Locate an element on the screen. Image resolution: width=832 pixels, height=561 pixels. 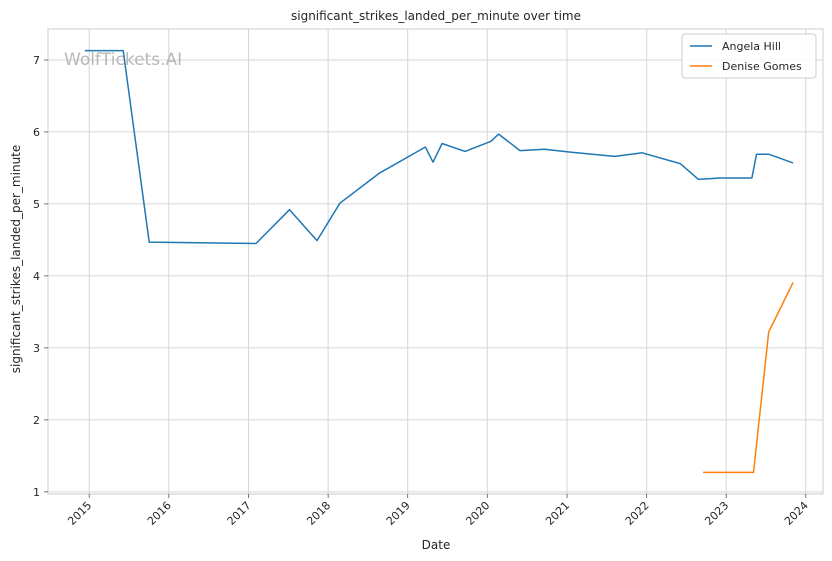
y-tick-label: 2 is located at coordinates (36, 420).